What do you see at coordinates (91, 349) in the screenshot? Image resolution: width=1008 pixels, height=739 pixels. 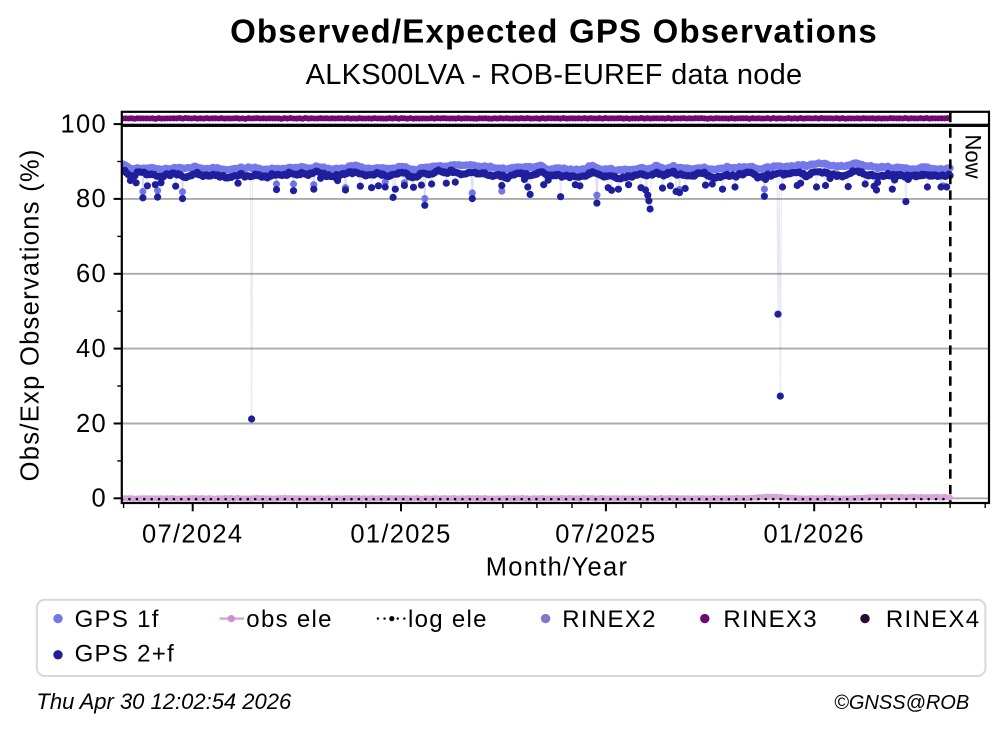 I see `svg-text: 40` at bounding box center [91, 349].